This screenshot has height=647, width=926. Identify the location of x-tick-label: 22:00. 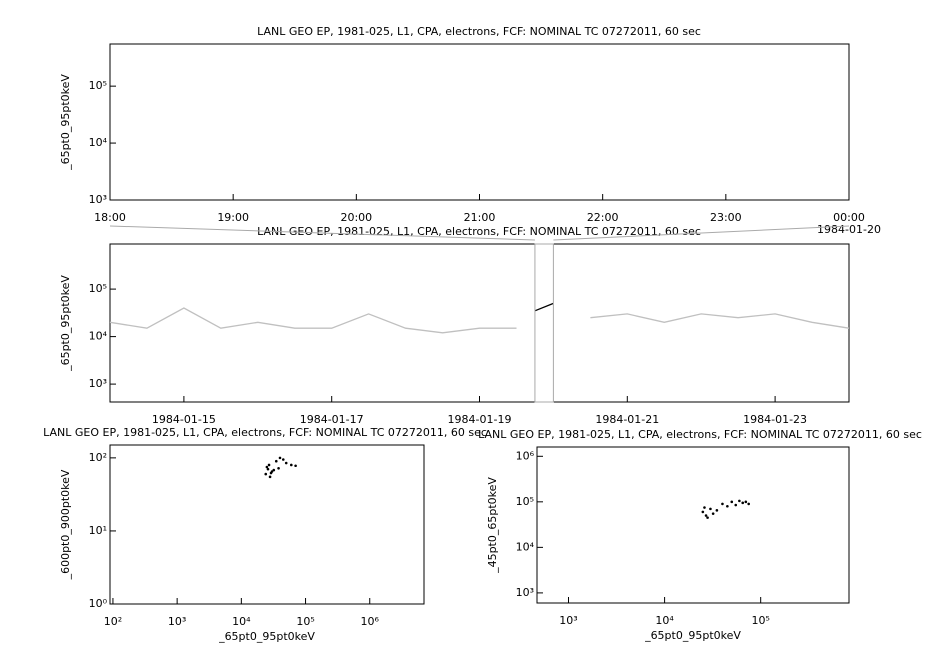
(603, 217).